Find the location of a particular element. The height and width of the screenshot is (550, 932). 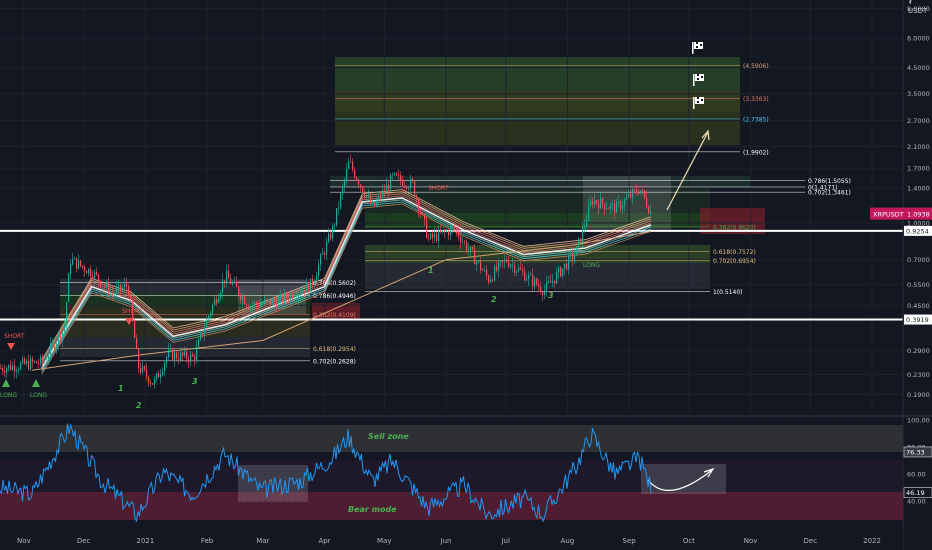

time-axis is located at coordinates (451, 540).